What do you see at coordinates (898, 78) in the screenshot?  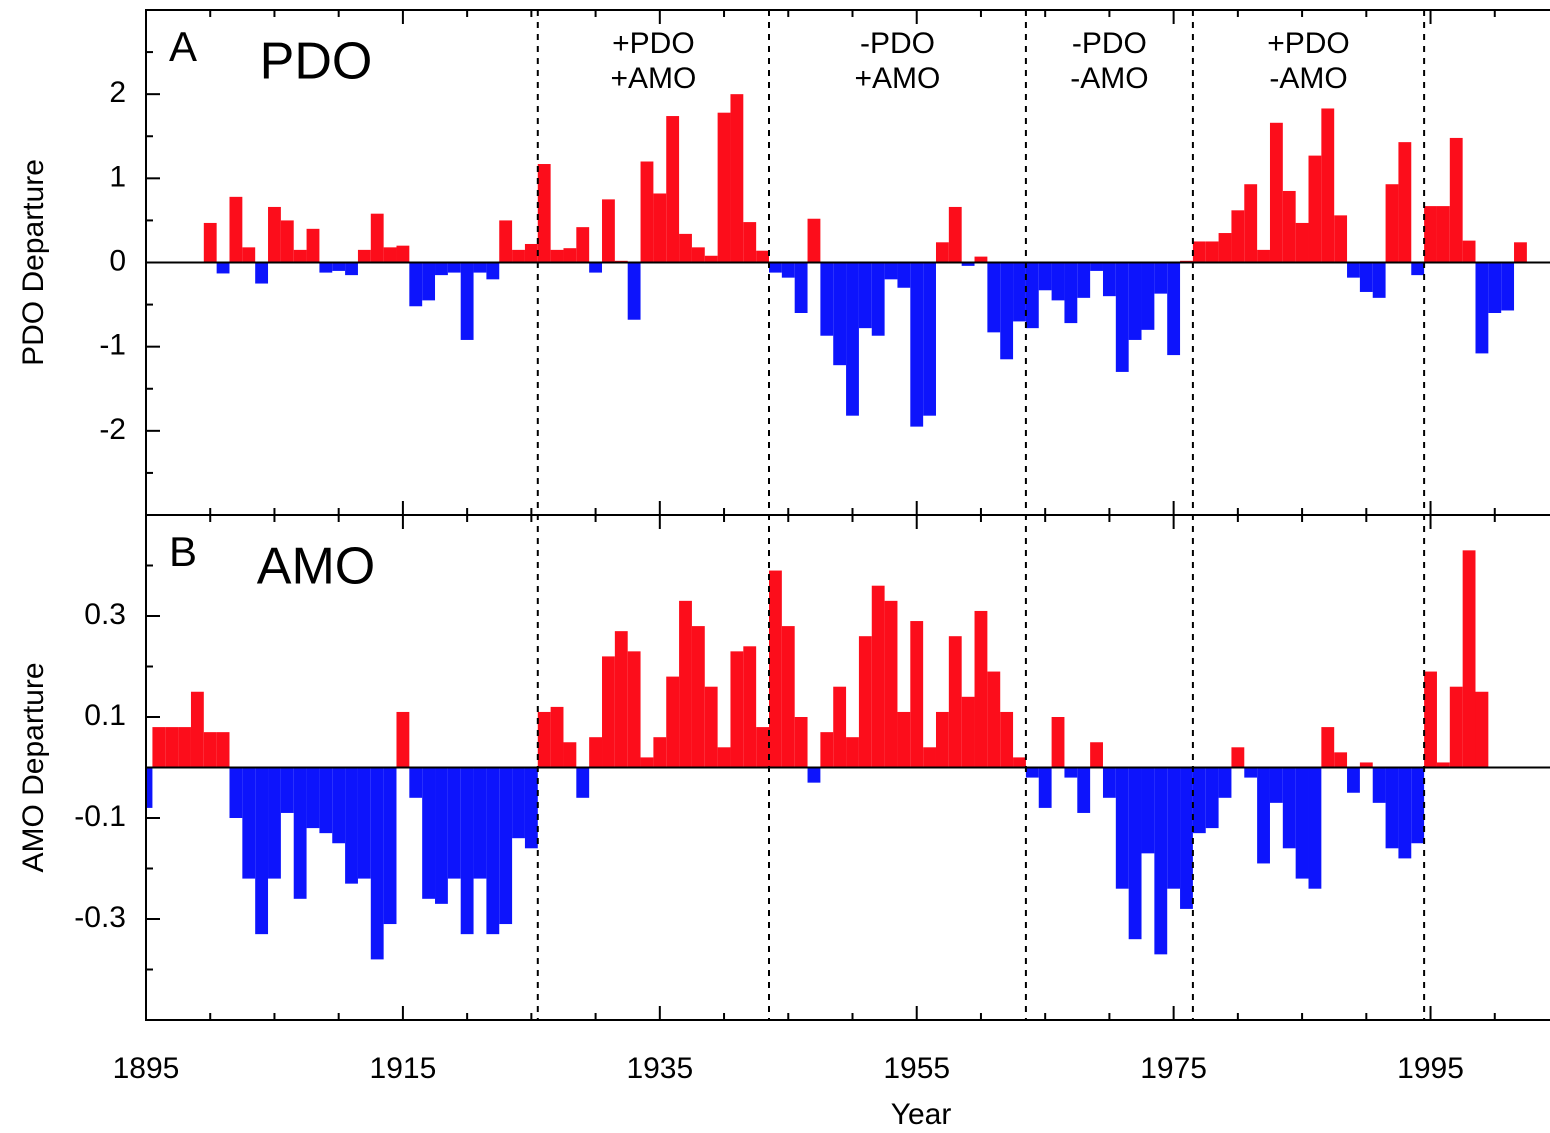 I see `regime-label: +AMO` at bounding box center [898, 78].